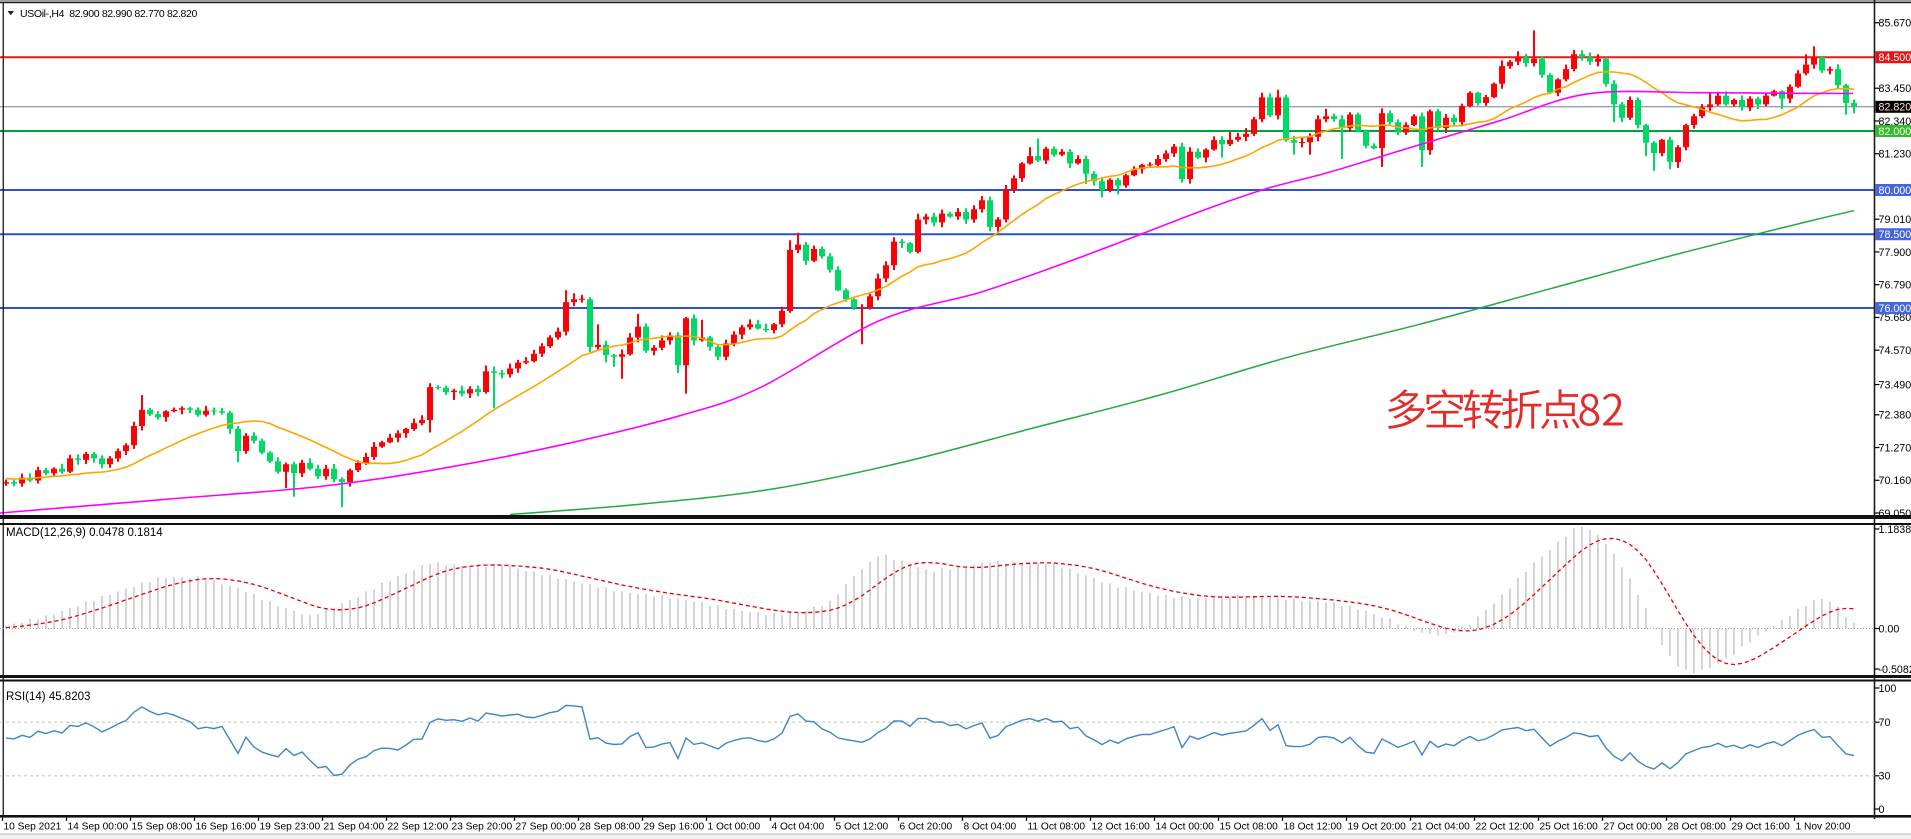  What do you see at coordinates (1889, 629) in the screenshot?
I see `svg-text: 0.00` at bounding box center [1889, 629].